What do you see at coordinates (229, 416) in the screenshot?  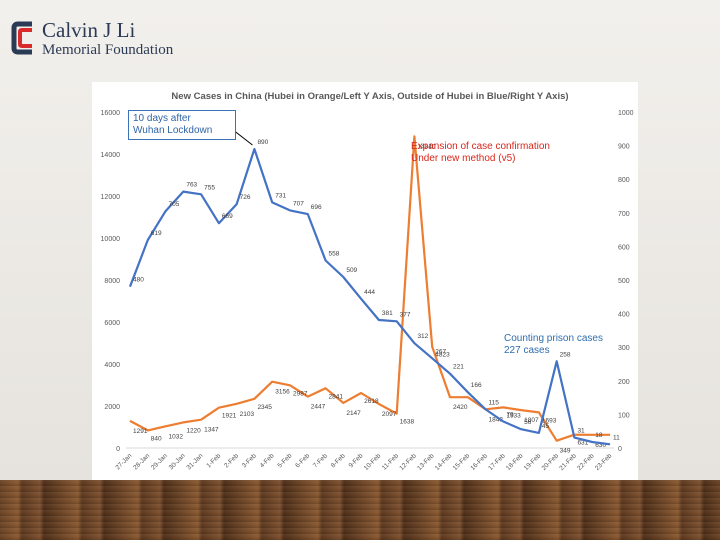 I see `hubei-data-label: 1921` at bounding box center [229, 416].